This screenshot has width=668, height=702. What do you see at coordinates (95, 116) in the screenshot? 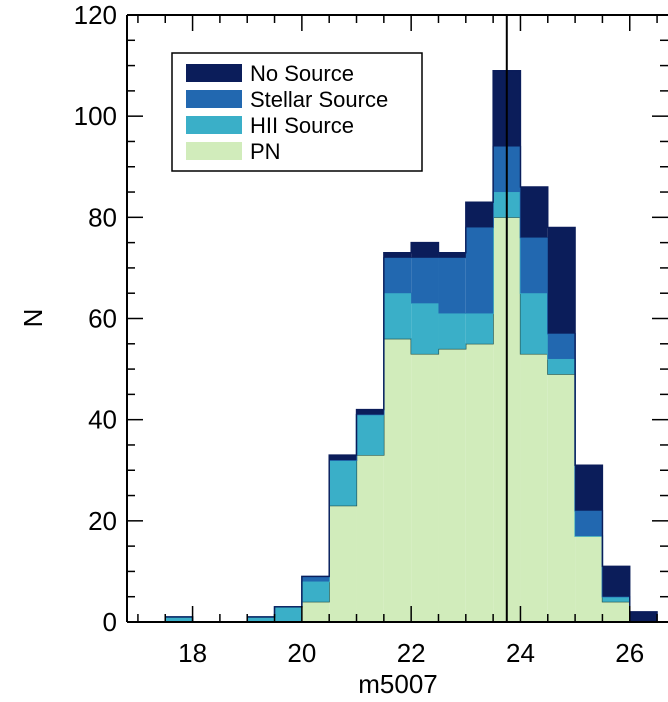
I see `y-tick-label: 100` at bounding box center [95, 116].